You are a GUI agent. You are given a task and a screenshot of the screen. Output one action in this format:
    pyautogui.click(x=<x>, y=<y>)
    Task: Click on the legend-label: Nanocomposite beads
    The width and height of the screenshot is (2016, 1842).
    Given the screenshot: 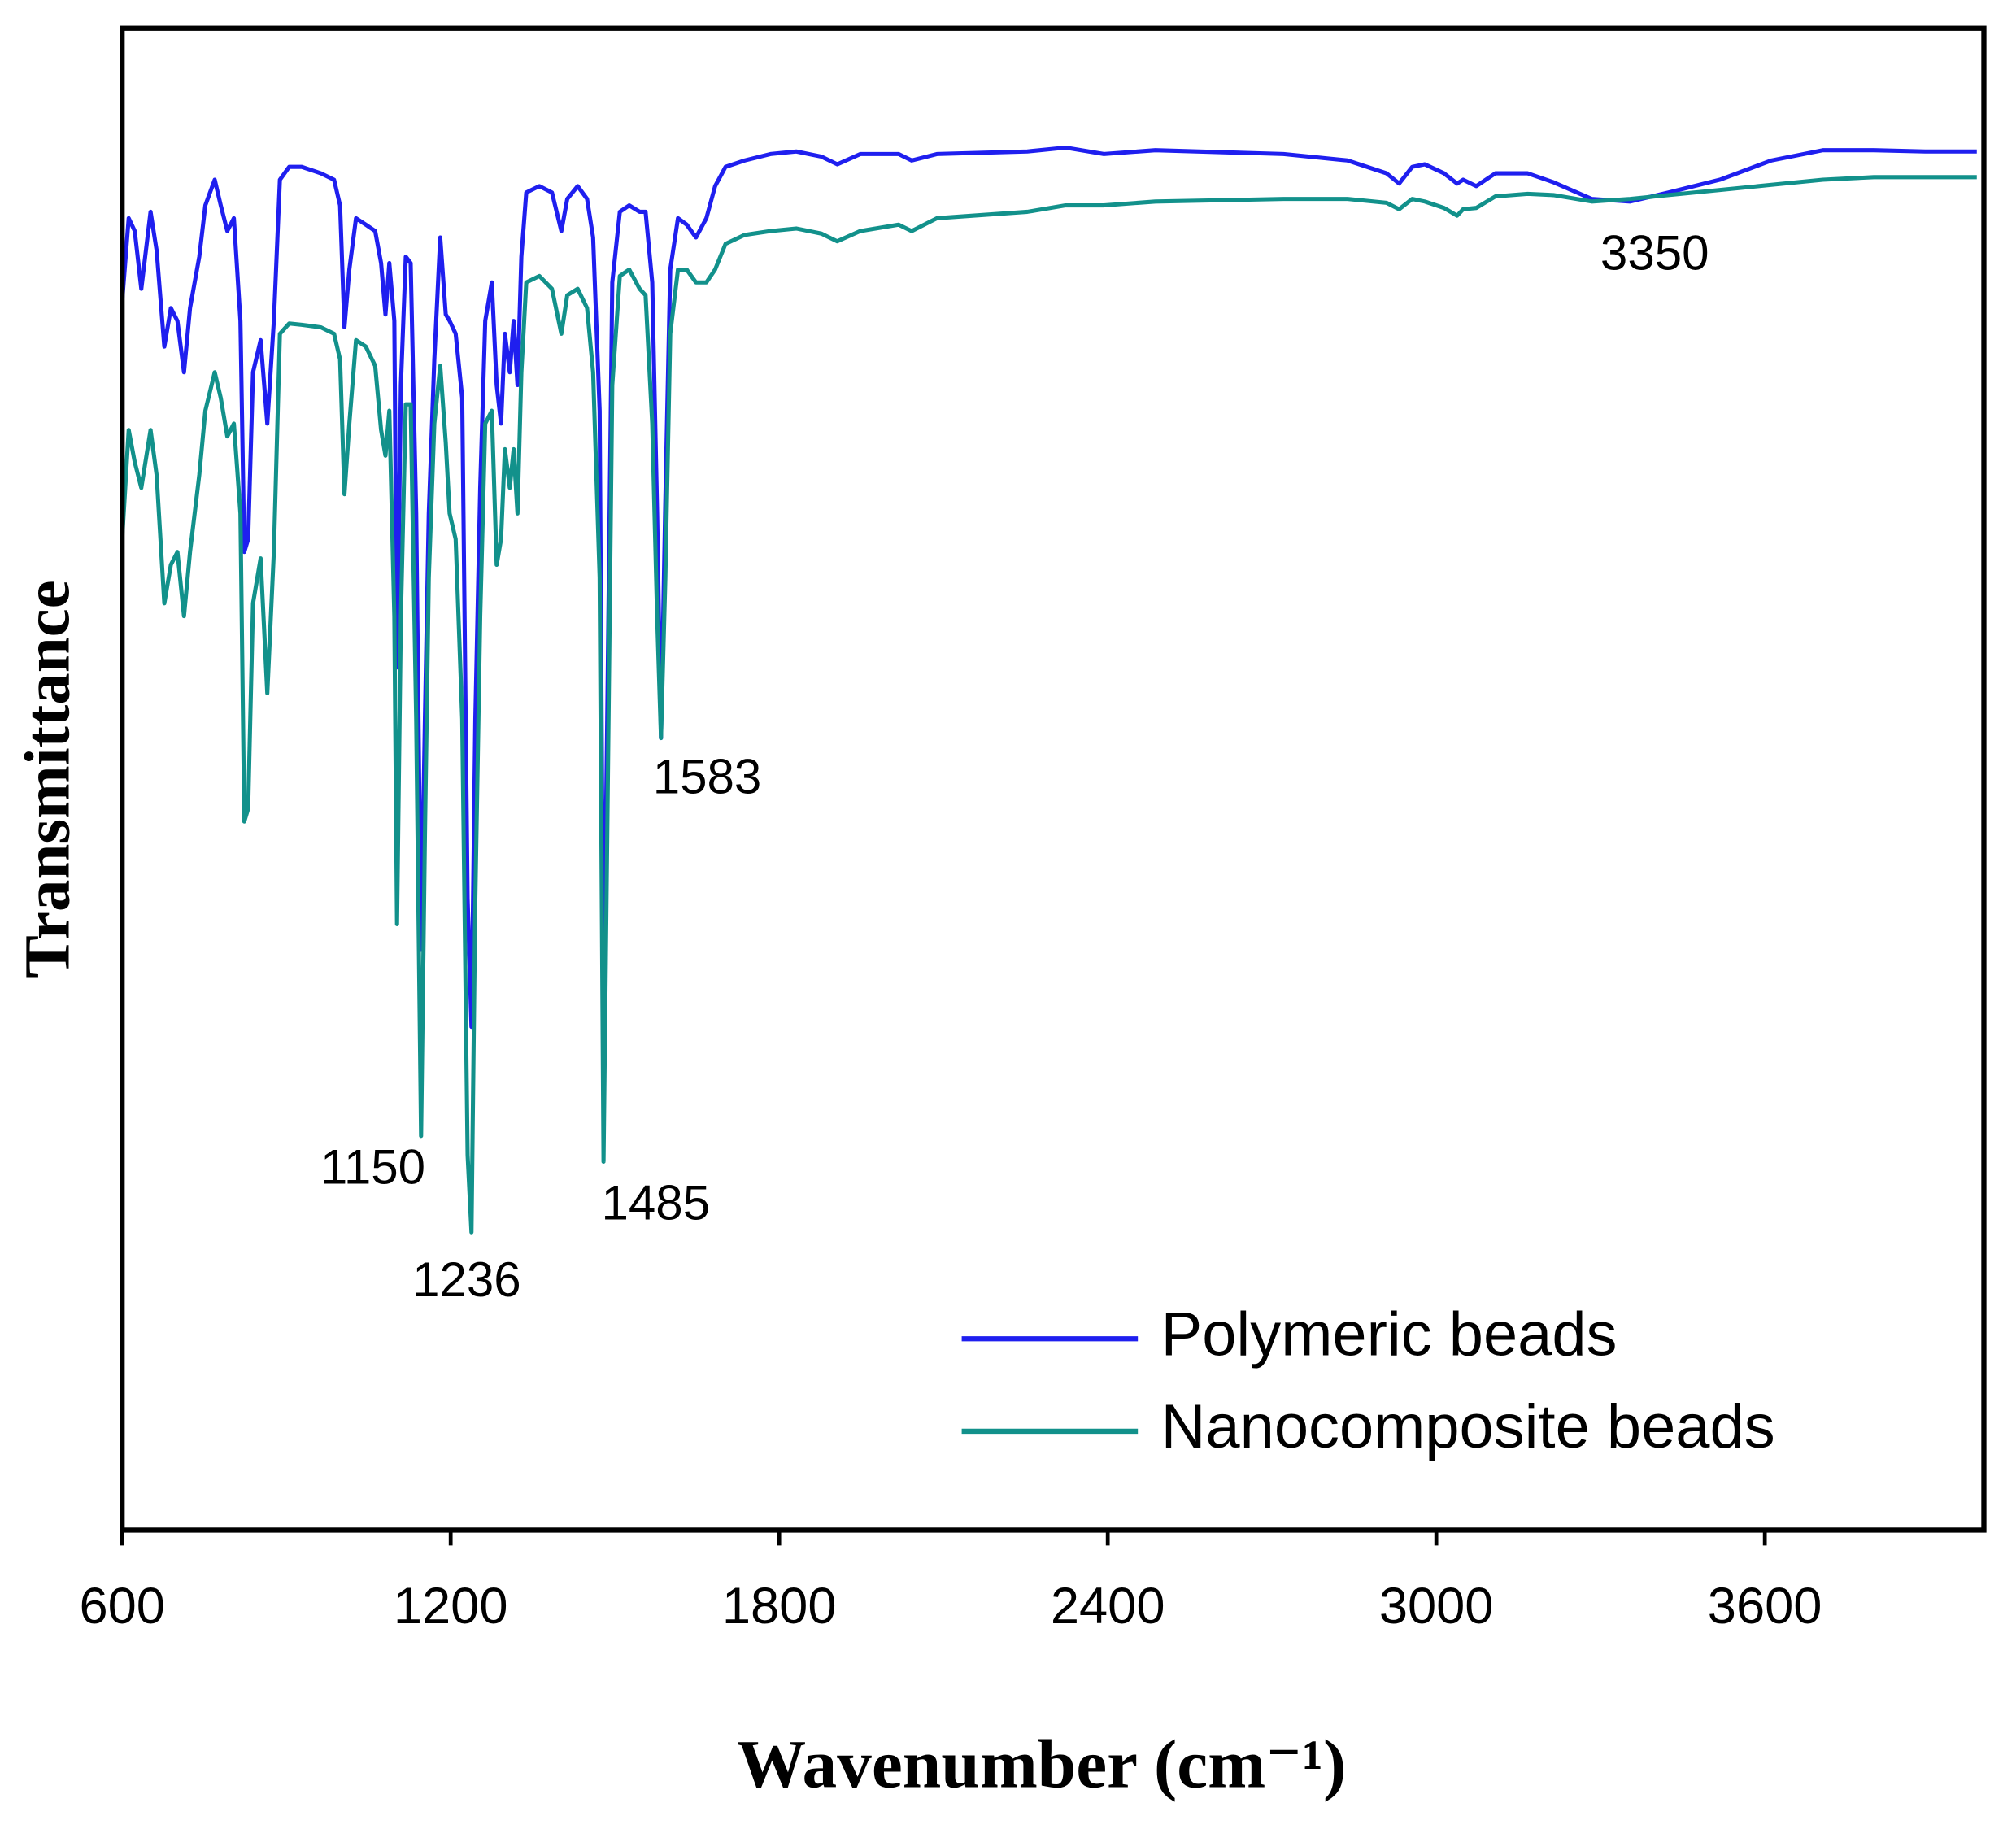 What is the action you would take?
    pyautogui.click(x=1468, y=1426)
    